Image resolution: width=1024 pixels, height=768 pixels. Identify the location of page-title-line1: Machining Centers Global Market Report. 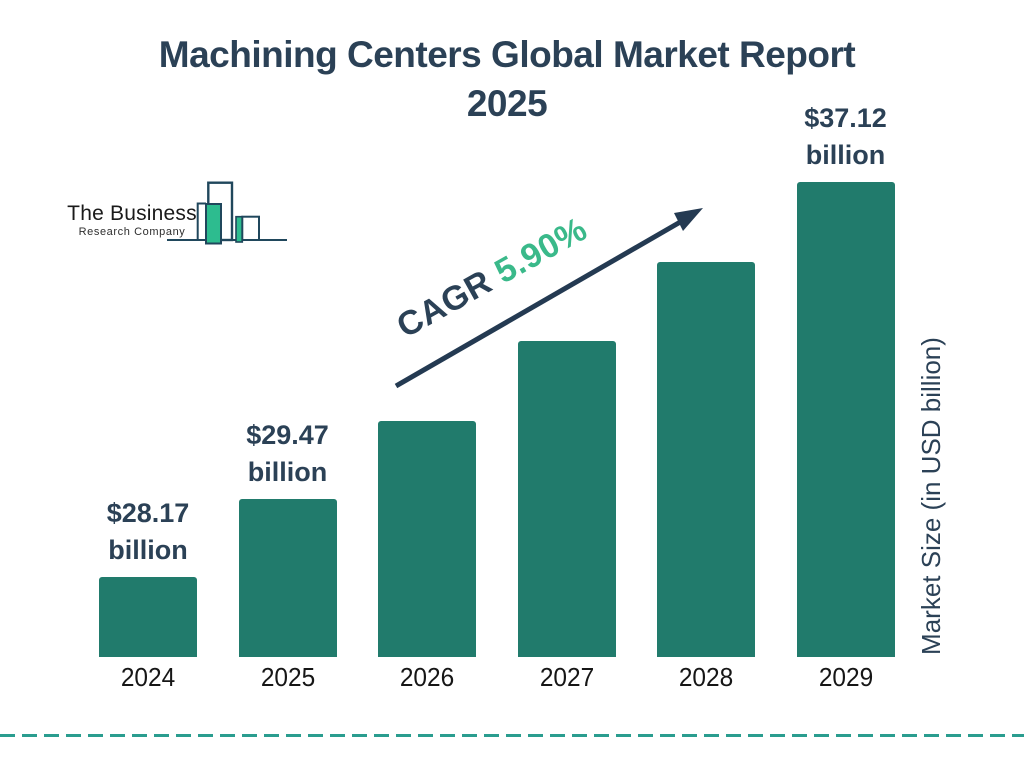
(507, 54).